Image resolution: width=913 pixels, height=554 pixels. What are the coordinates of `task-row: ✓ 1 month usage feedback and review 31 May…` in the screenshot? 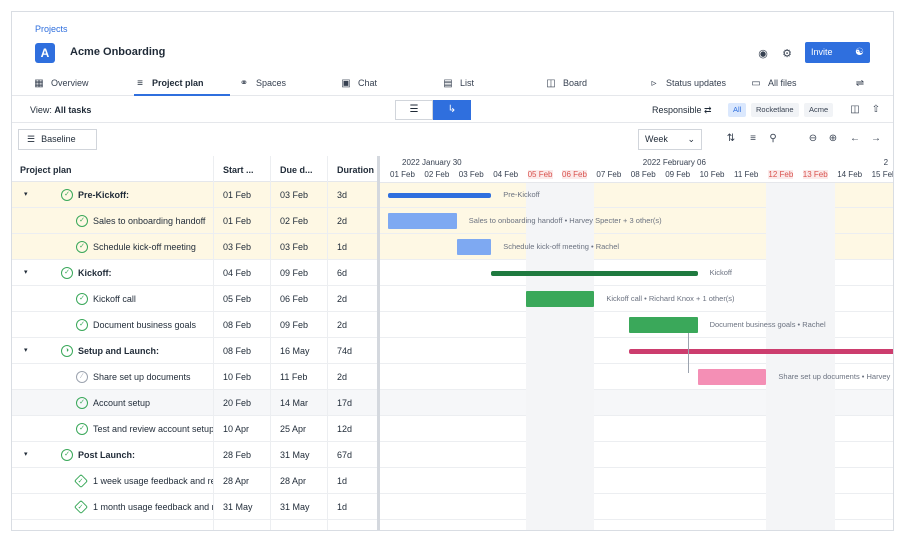 It's located at (195, 507).